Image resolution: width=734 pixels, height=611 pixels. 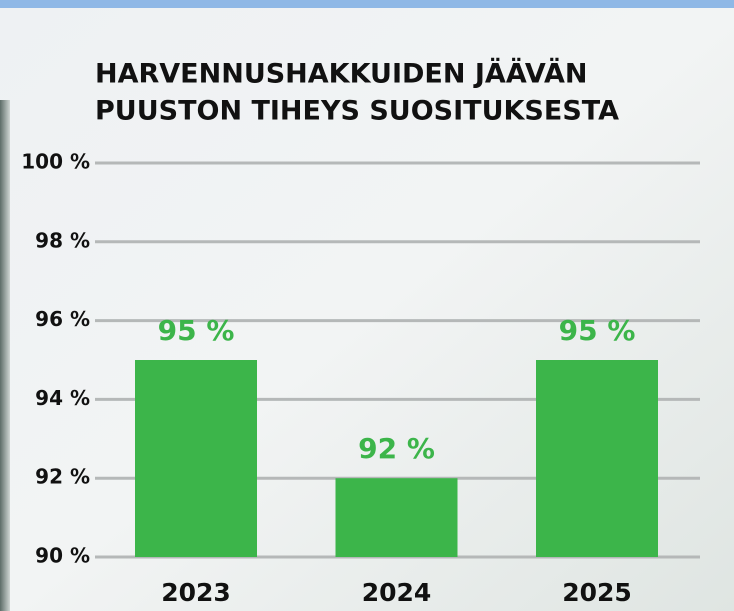 I want to click on chart-title: HARVENNUSHAKKUIDEN JÄÄVÄN, so click(x=341, y=74).